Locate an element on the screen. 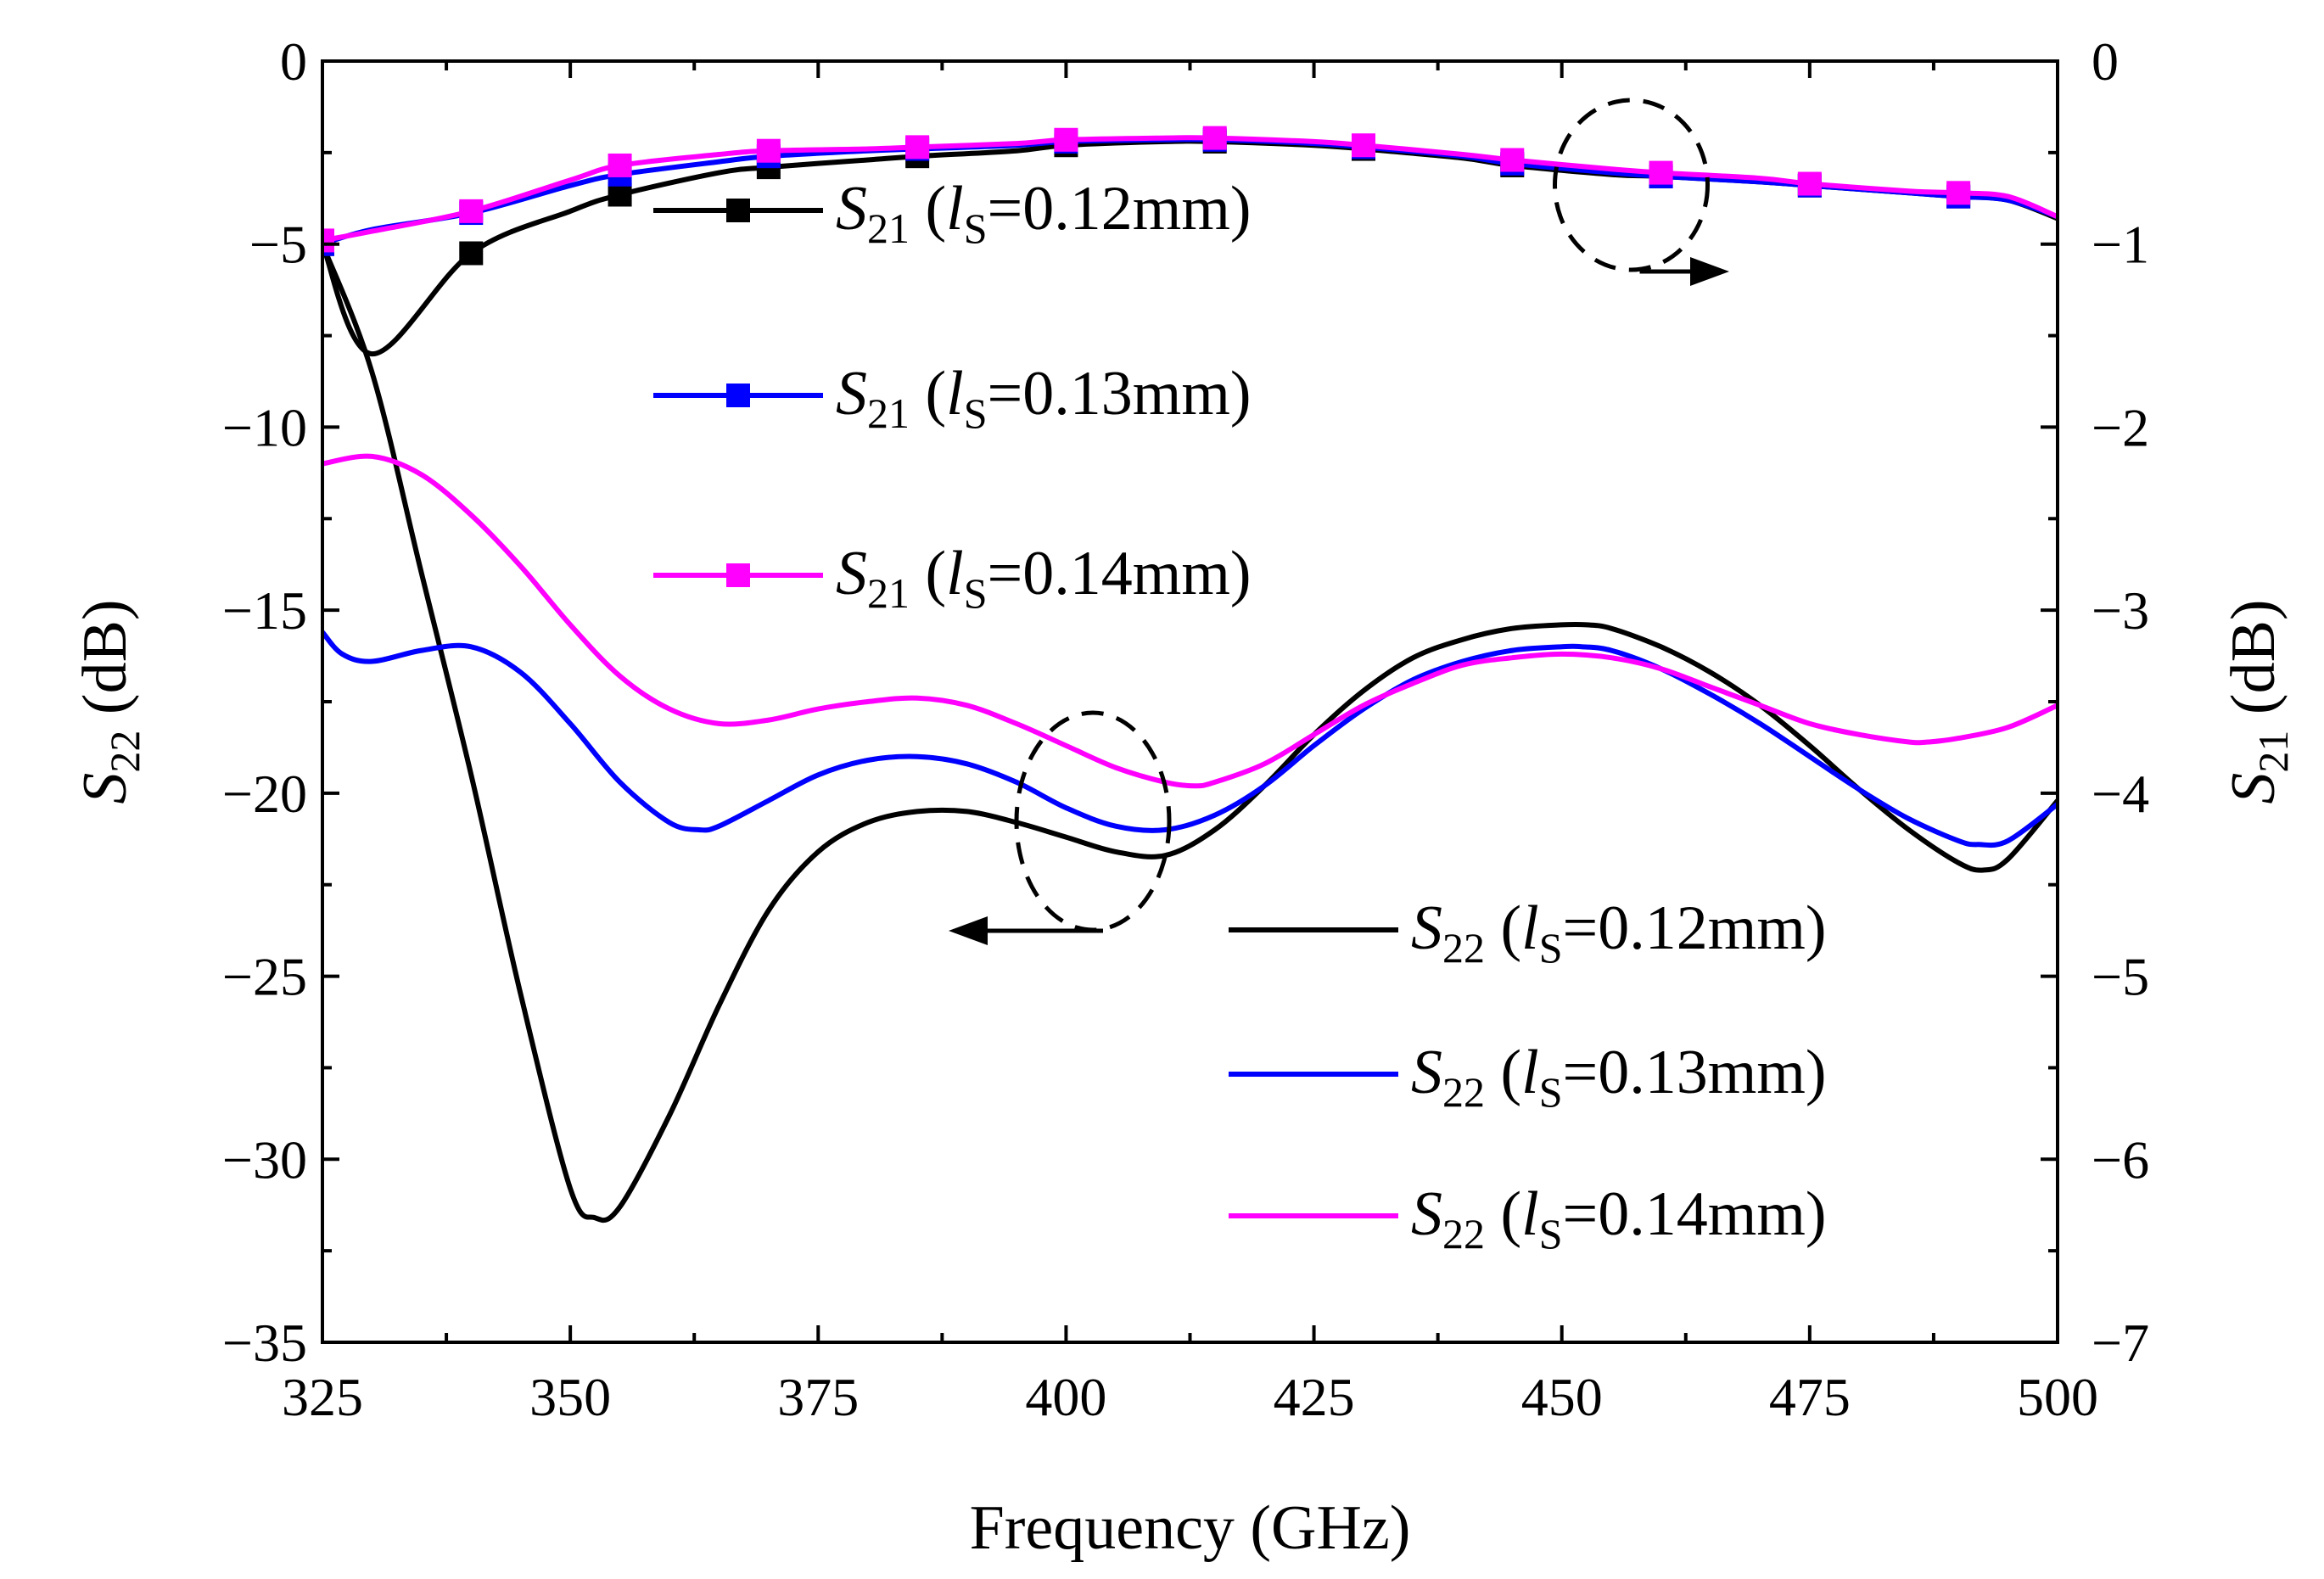  series-s21-ls-0-14mm is located at coordinates (1190, 190).